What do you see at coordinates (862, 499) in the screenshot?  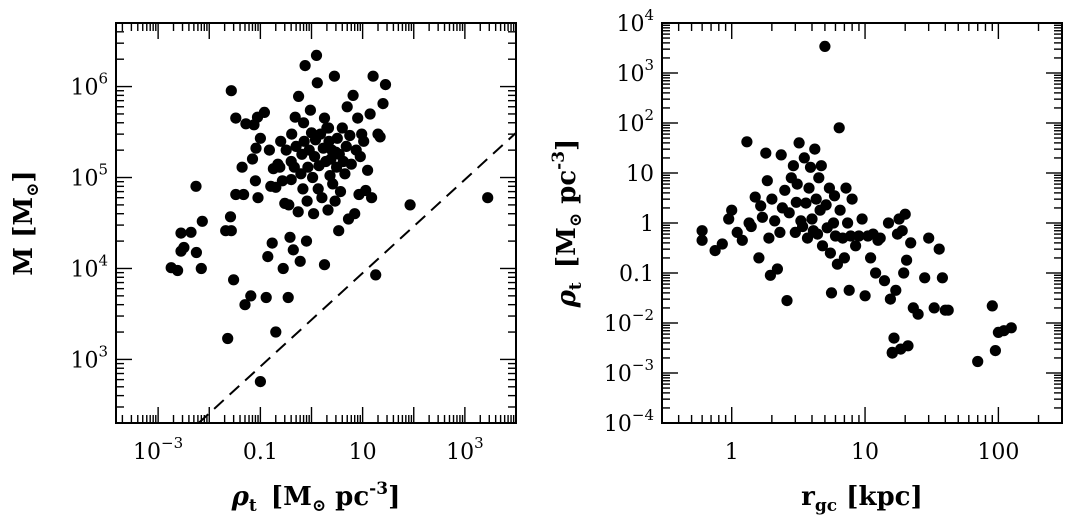 I see `right-x-axis-label: rgc [kpc]` at bounding box center [862, 499].